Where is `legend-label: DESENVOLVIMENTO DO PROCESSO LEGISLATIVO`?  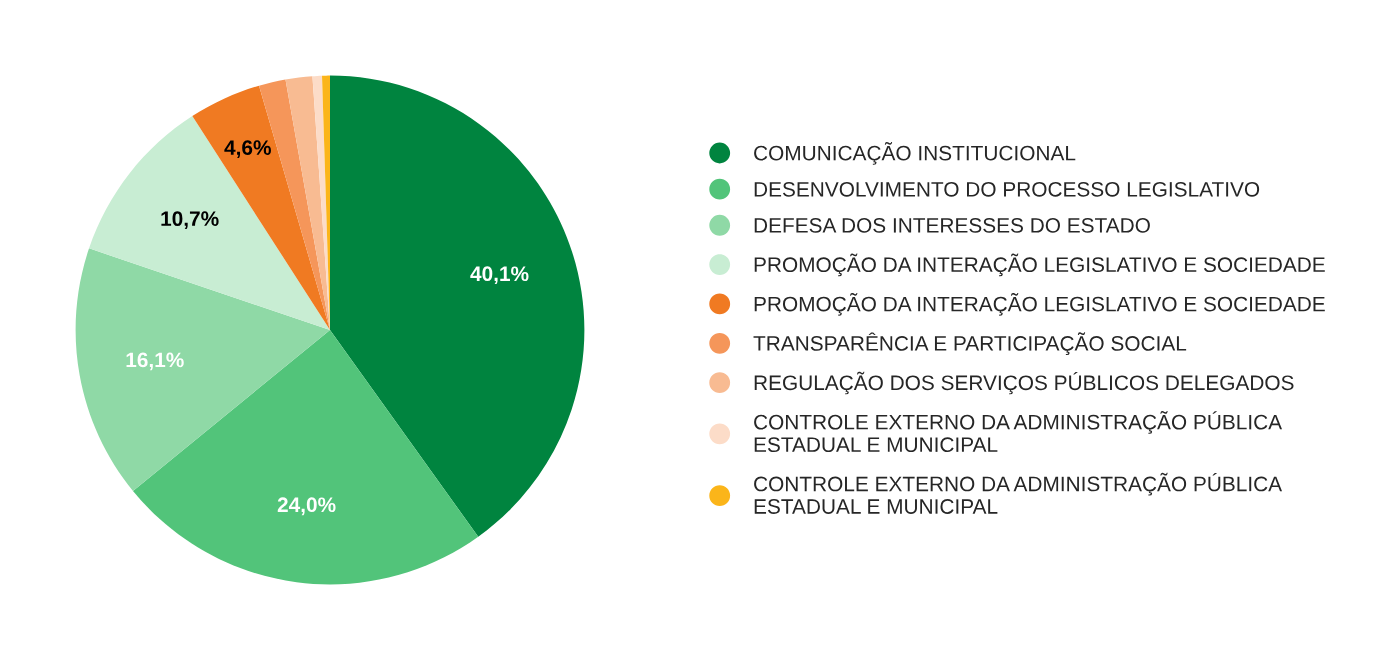
legend-label: DESENVOLVIMENTO DO PROCESSO LEGISLATIVO is located at coordinates (1007, 189).